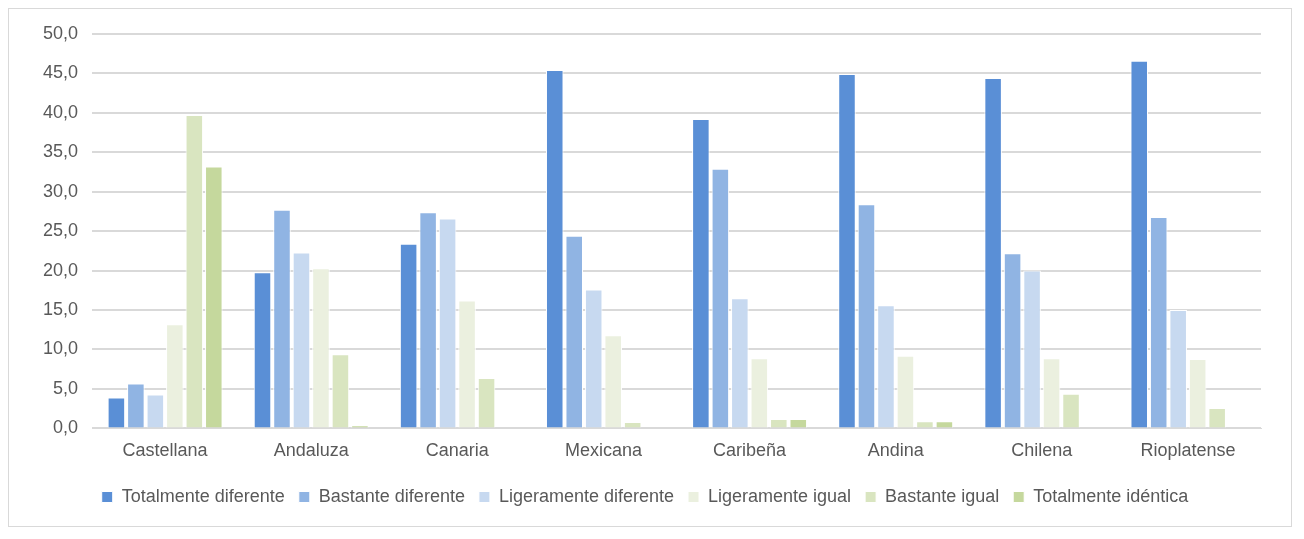 This screenshot has width=1304, height=539. What do you see at coordinates (60, 230) in the screenshot?
I see `y-tick-label: 25,0` at bounding box center [60, 230].